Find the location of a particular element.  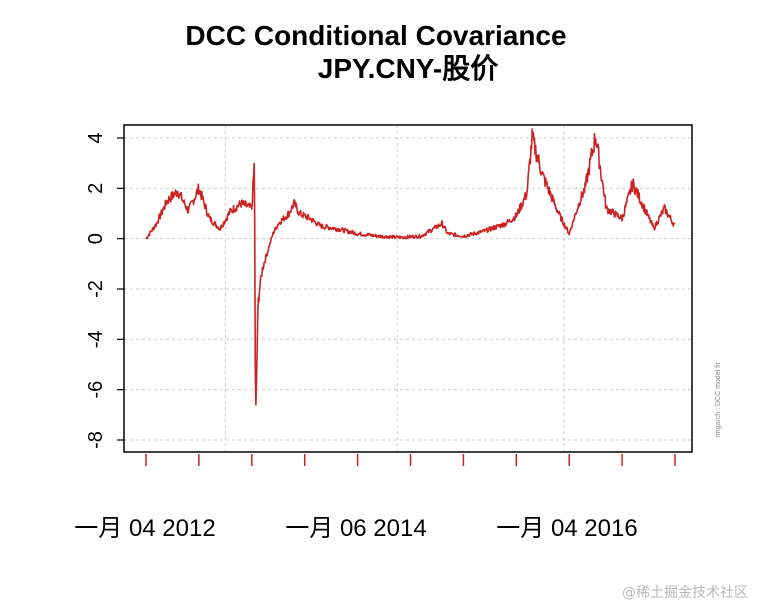

y-tick-label-4: -4 is located at coordinates (96, 339).